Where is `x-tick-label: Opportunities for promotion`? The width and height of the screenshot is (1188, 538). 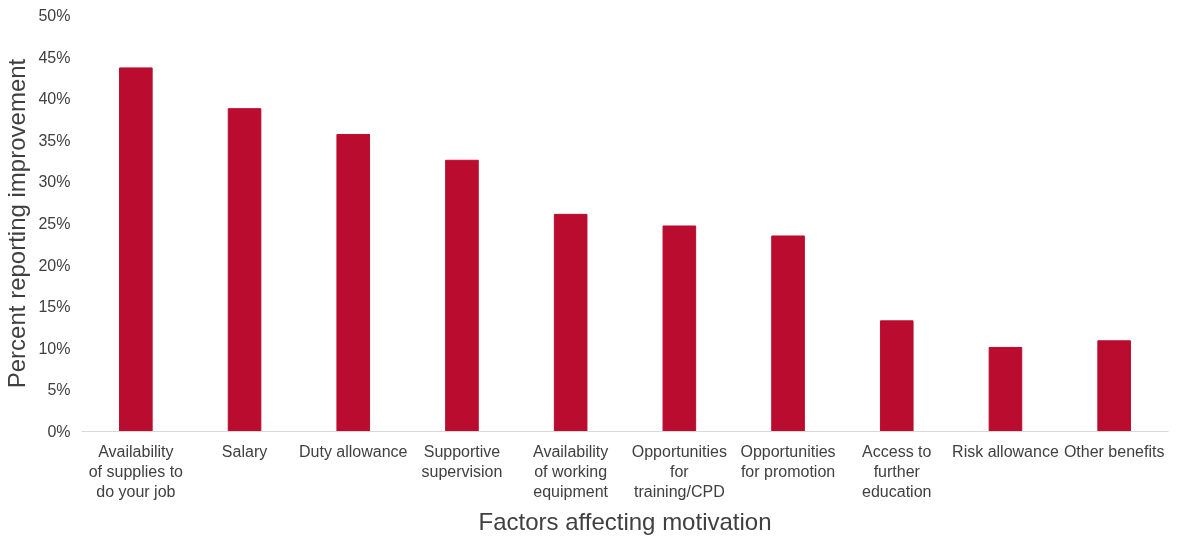
x-tick-label: Opportunities for promotion is located at coordinates (788, 461).